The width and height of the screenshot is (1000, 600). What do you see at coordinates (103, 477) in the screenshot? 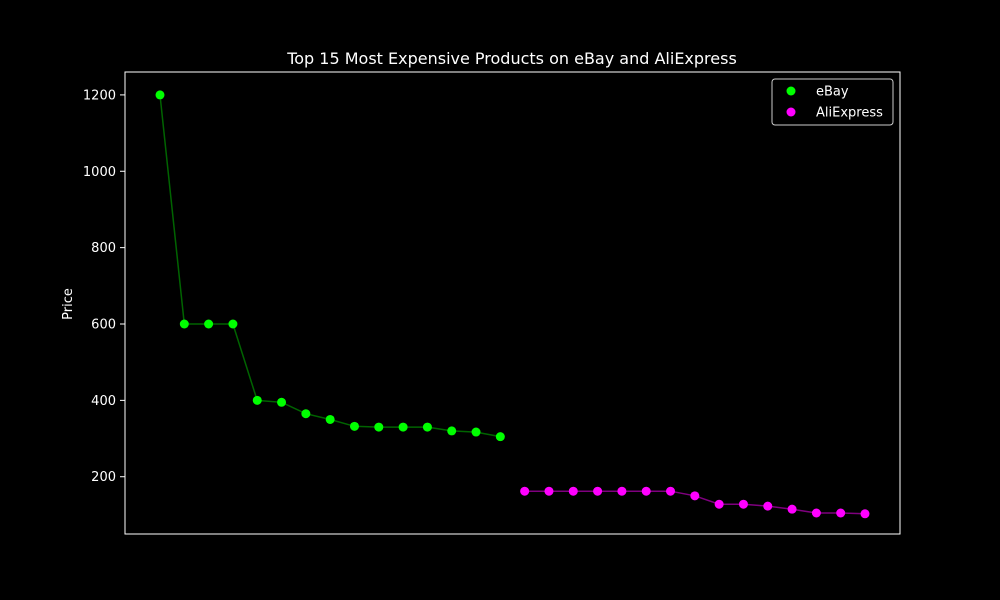
I see `y-tick-label: 200` at bounding box center [103, 477].